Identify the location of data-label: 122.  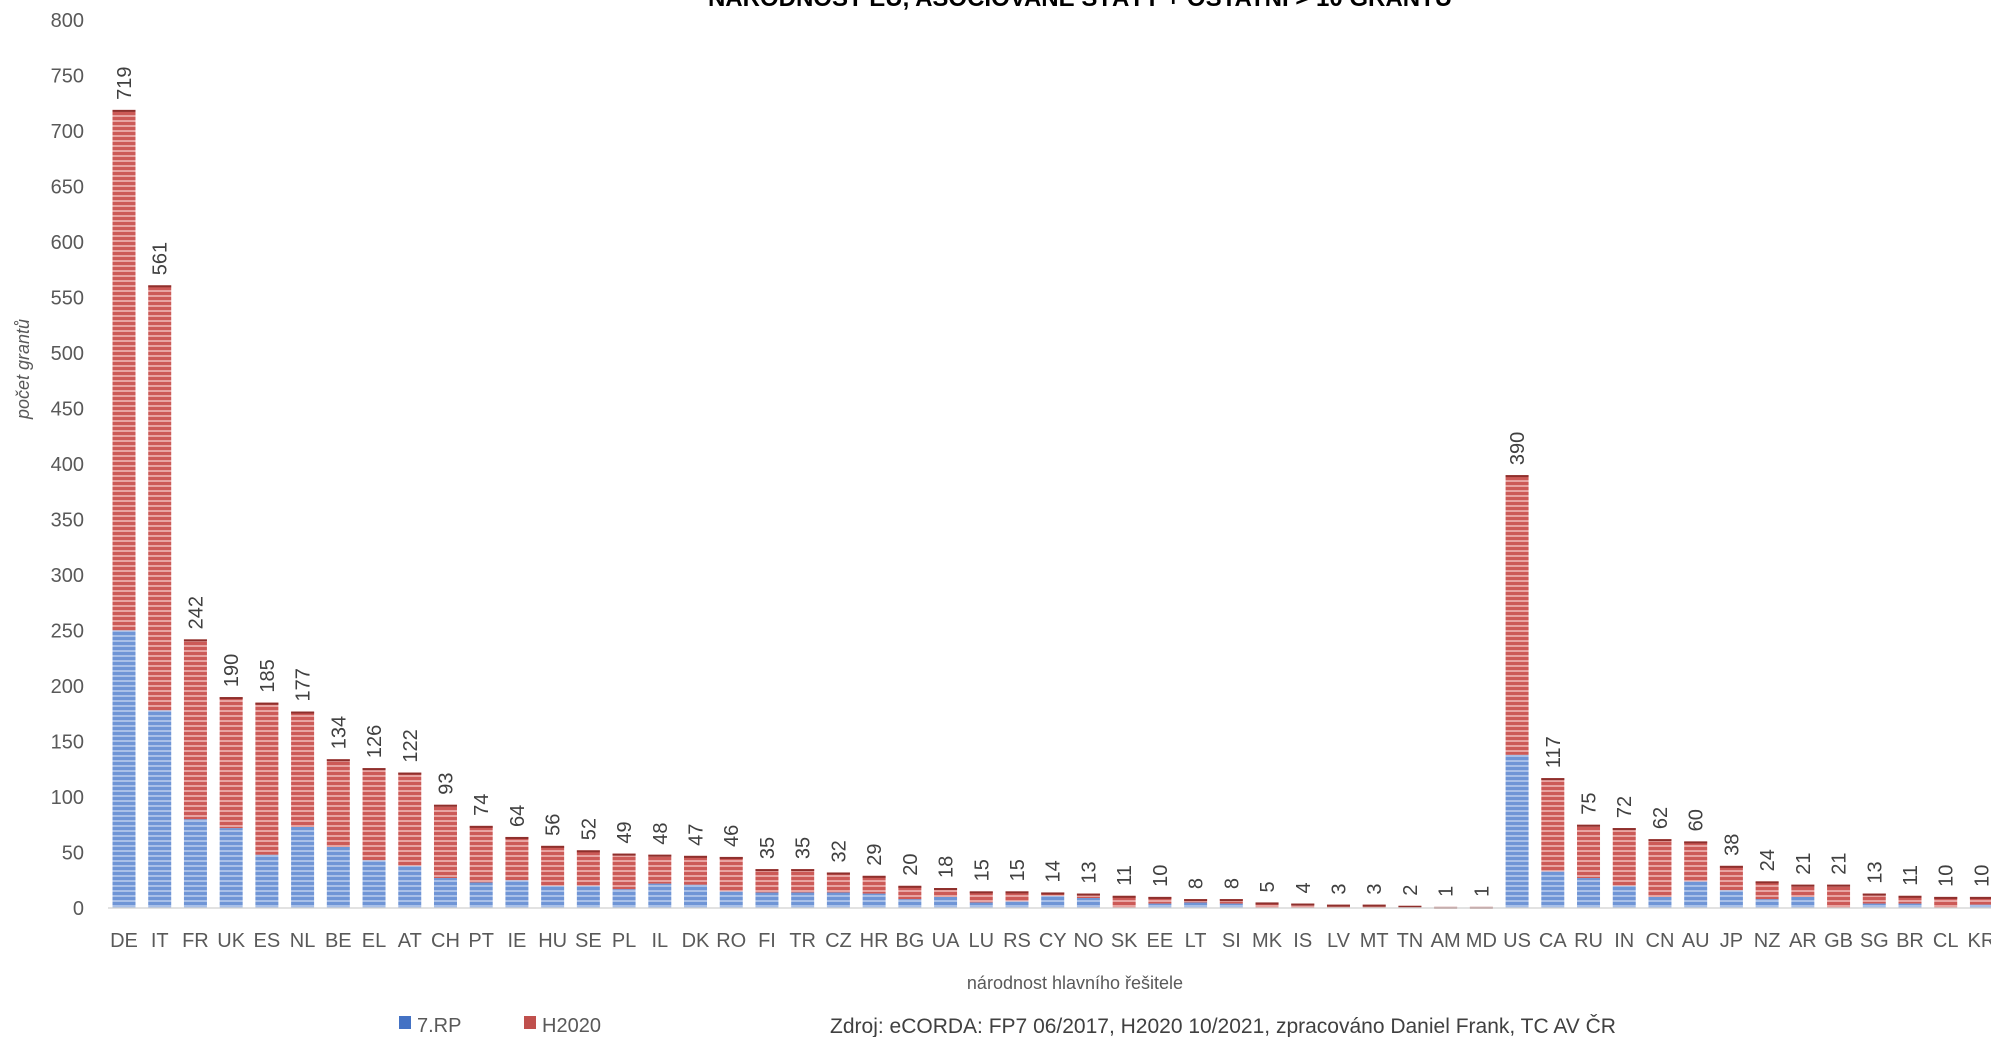
(411, 745).